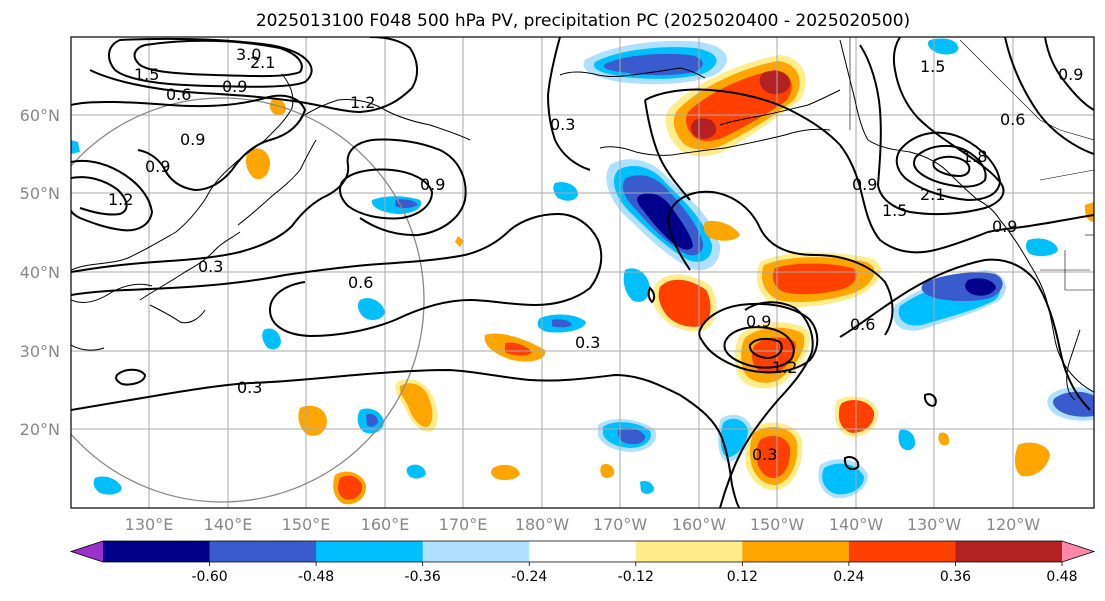 This screenshot has height=601, width=1105. I want to click on contour-label: 3.0, so click(248, 54).